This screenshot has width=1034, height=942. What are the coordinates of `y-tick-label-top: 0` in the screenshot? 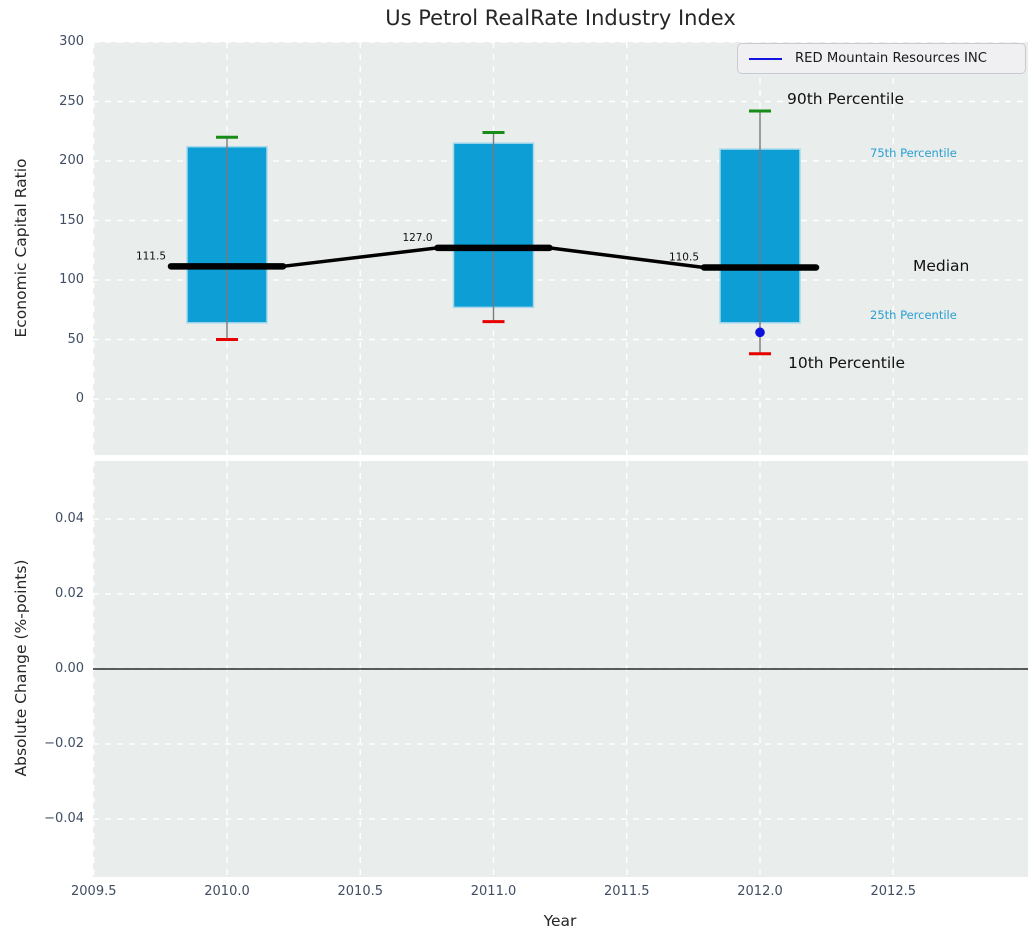 It's located at (79, 398).